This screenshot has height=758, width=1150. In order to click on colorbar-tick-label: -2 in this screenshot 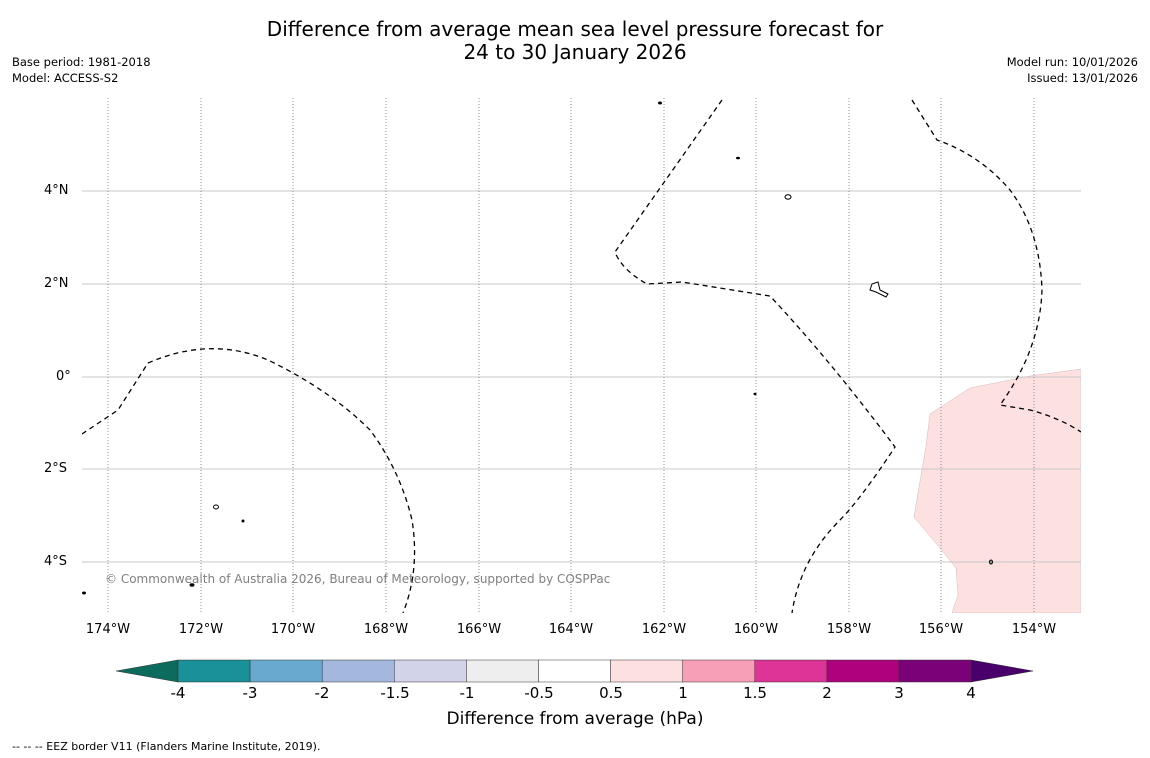, I will do `click(322, 693)`.